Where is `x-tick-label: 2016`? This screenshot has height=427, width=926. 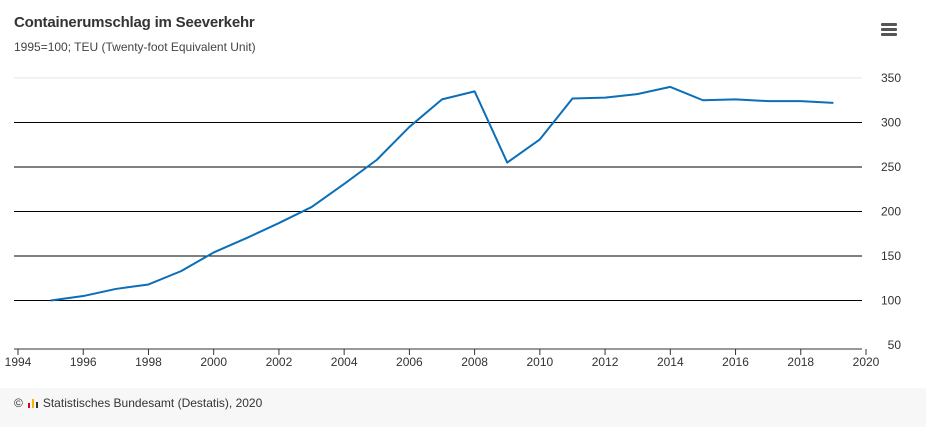 x-tick-label: 2016 is located at coordinates (735, 362).